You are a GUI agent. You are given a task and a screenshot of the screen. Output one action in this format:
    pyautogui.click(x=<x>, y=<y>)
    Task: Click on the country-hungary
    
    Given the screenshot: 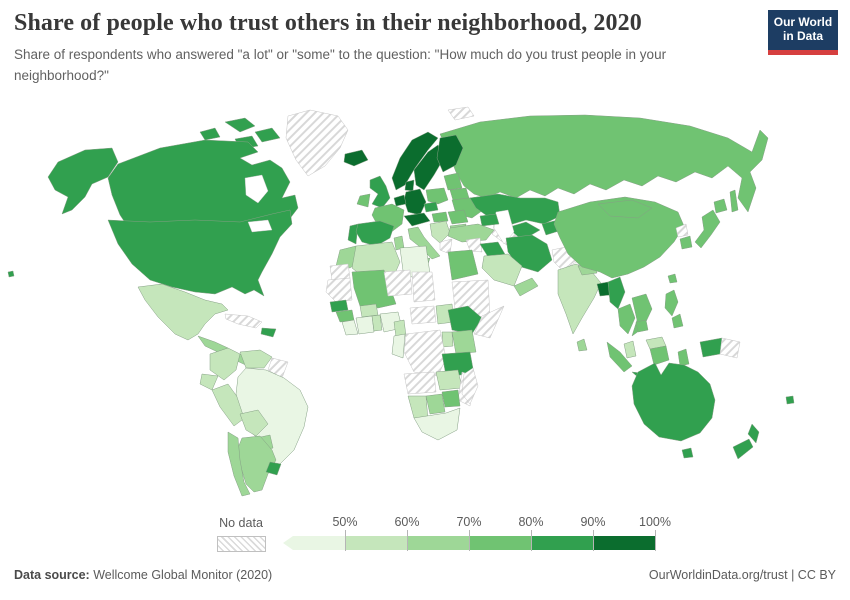 What is the action you would take?
    pyautogui.click(x=440, y=217)
    